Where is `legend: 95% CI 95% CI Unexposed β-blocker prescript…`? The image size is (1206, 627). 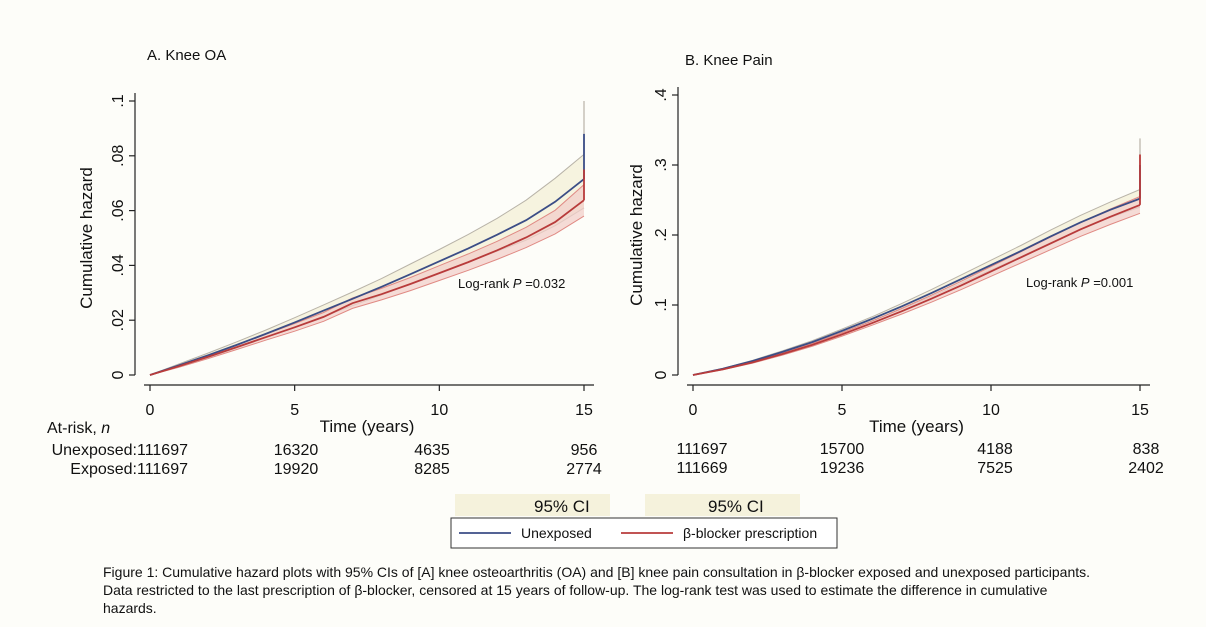 legend: 95% CI 95% CI Unexposed β-blocker prescript… is located at coordinates (644, 521).